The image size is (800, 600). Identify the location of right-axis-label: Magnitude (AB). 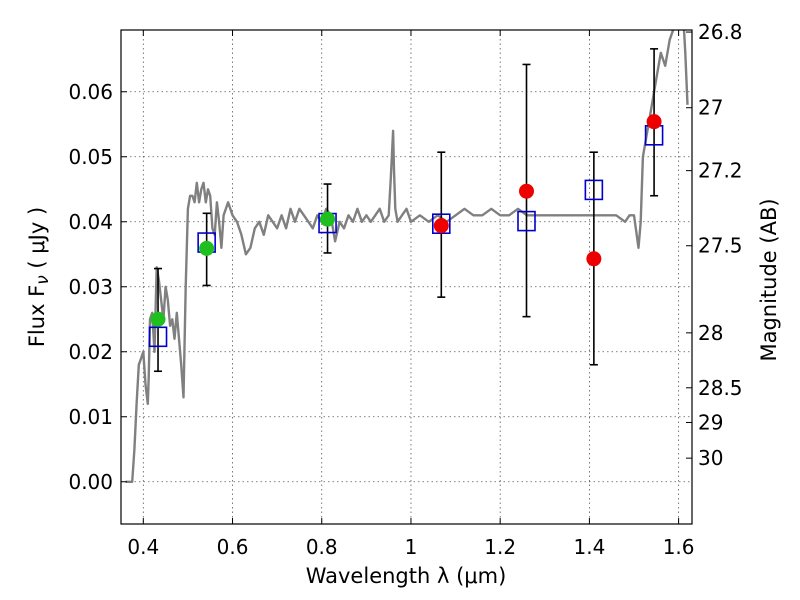
(769, 279).